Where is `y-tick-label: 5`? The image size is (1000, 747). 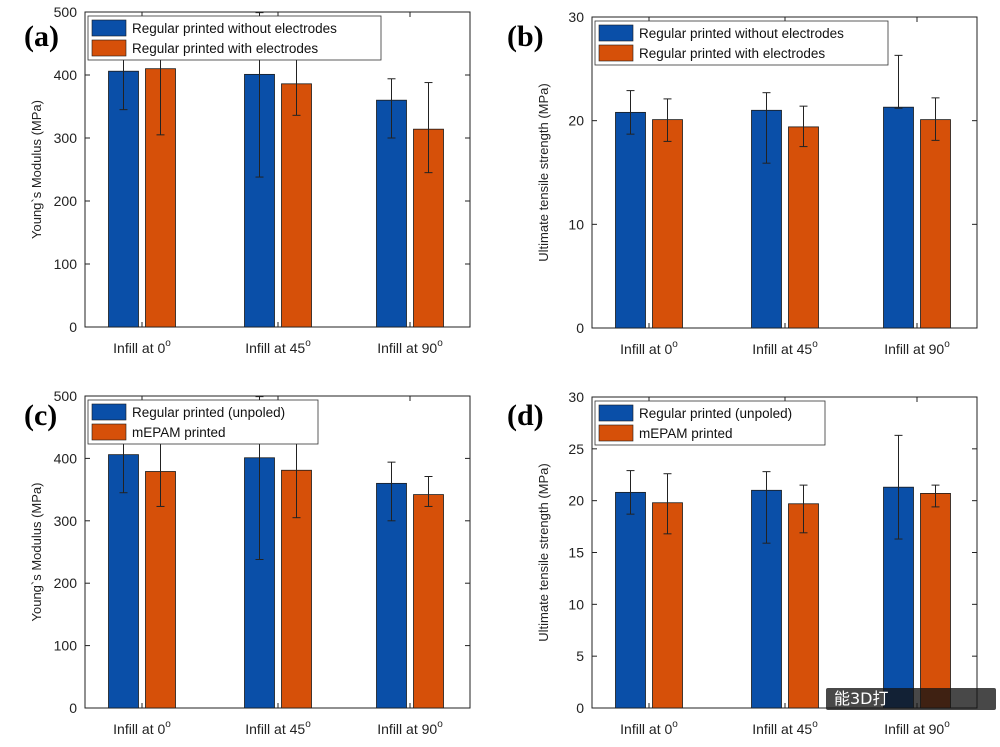 y-tick-label: 5 is located at coordinates (580, 656).